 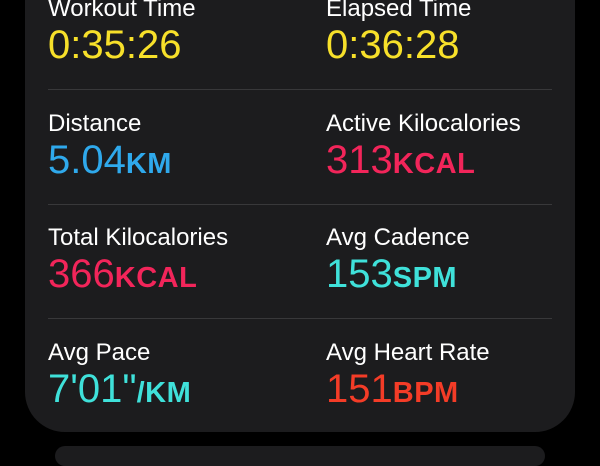 I want to click on metric-number: 5.04, so click(x=87, y=159).